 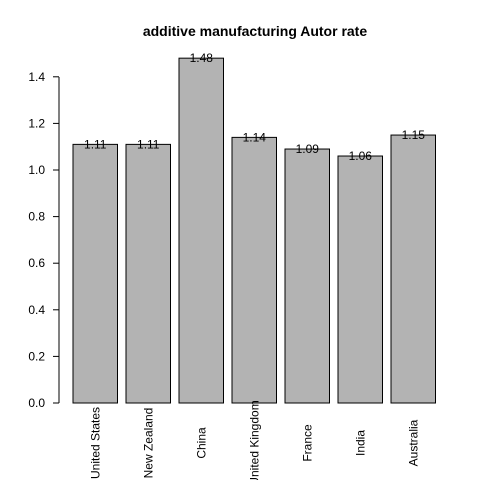 What do you see at coordinates (148, 443) in the screenshot?
I see `x-category-label: New Zealand` at bounding box center [148, 443].